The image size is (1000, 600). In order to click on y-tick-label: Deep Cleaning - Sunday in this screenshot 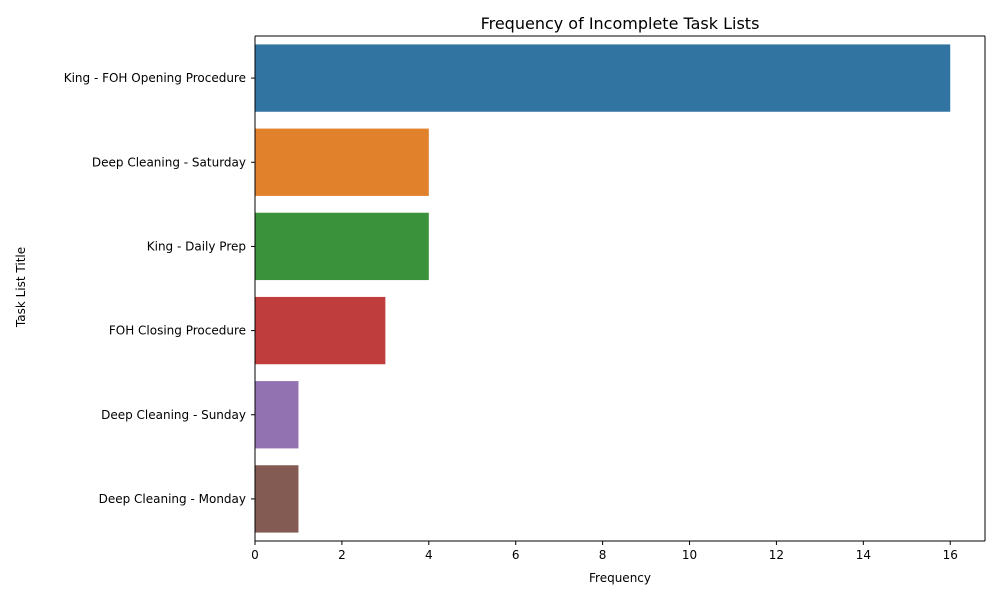, I will do `click(173, 415)`.